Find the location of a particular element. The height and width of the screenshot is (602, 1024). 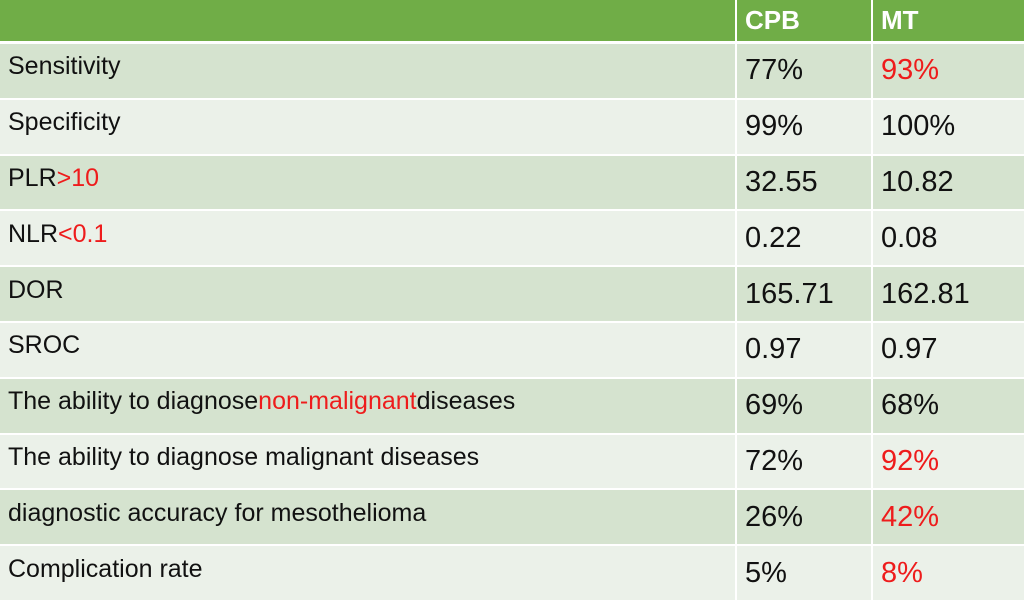

value-cell: 68% is located at coordinates (948, 406).